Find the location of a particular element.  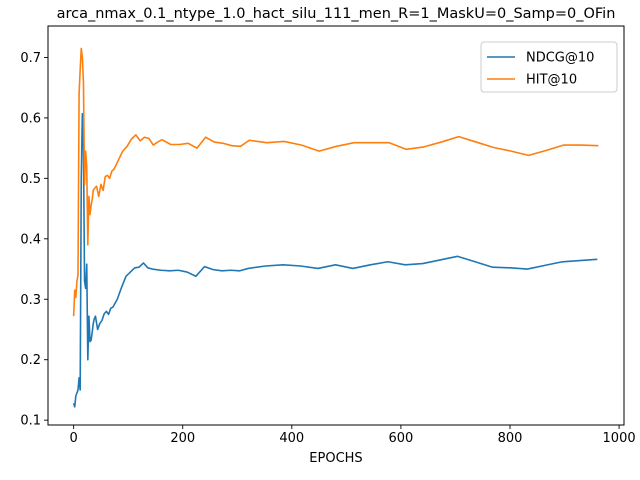

x-tick-label: 600 is located at coordinates (400, 438).